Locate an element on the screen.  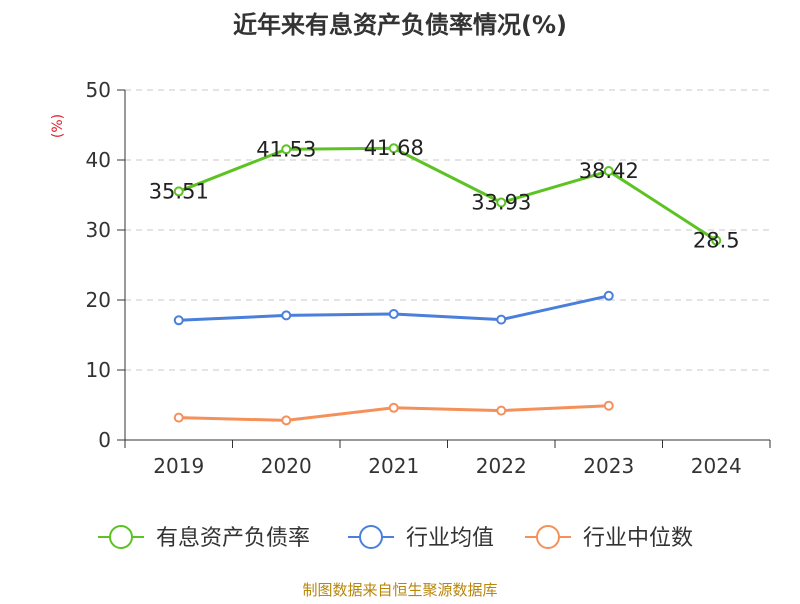
x-tick-label: 2019 is located at coordinates (178, 466).